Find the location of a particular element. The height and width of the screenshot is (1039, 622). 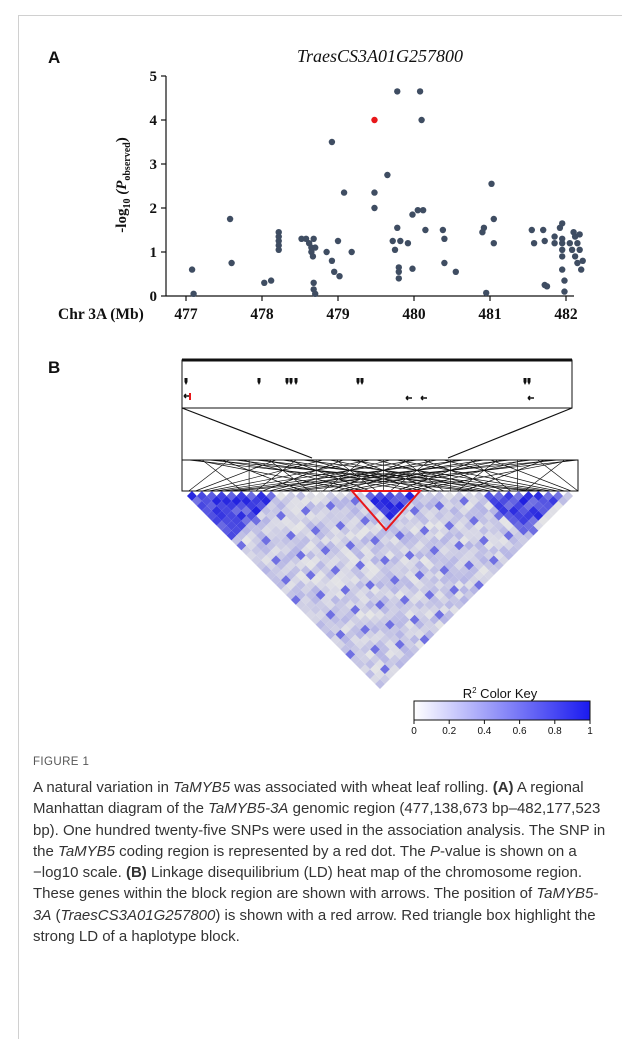

snp-connector is located at coordinates (558, 475).